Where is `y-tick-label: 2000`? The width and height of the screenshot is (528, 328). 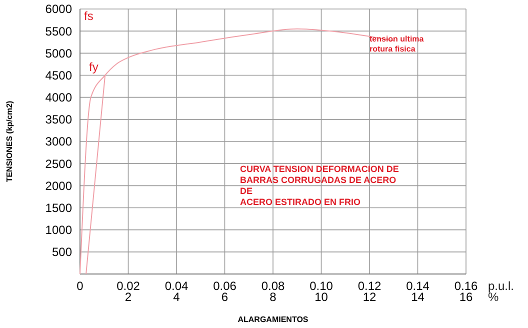
y-tick-label: 2000 is located at coordinates (58, 185).